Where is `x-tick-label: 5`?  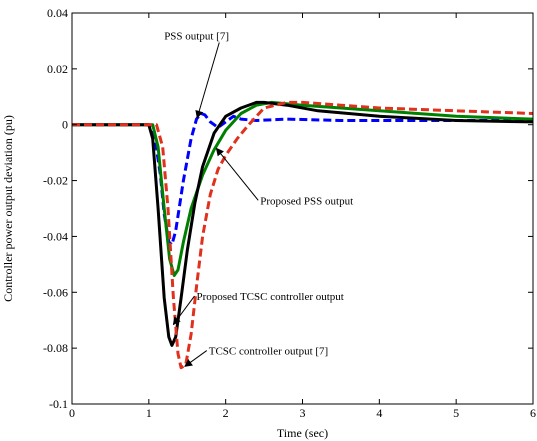 x-tick-label: 5 is located at coordinates (456, 413).